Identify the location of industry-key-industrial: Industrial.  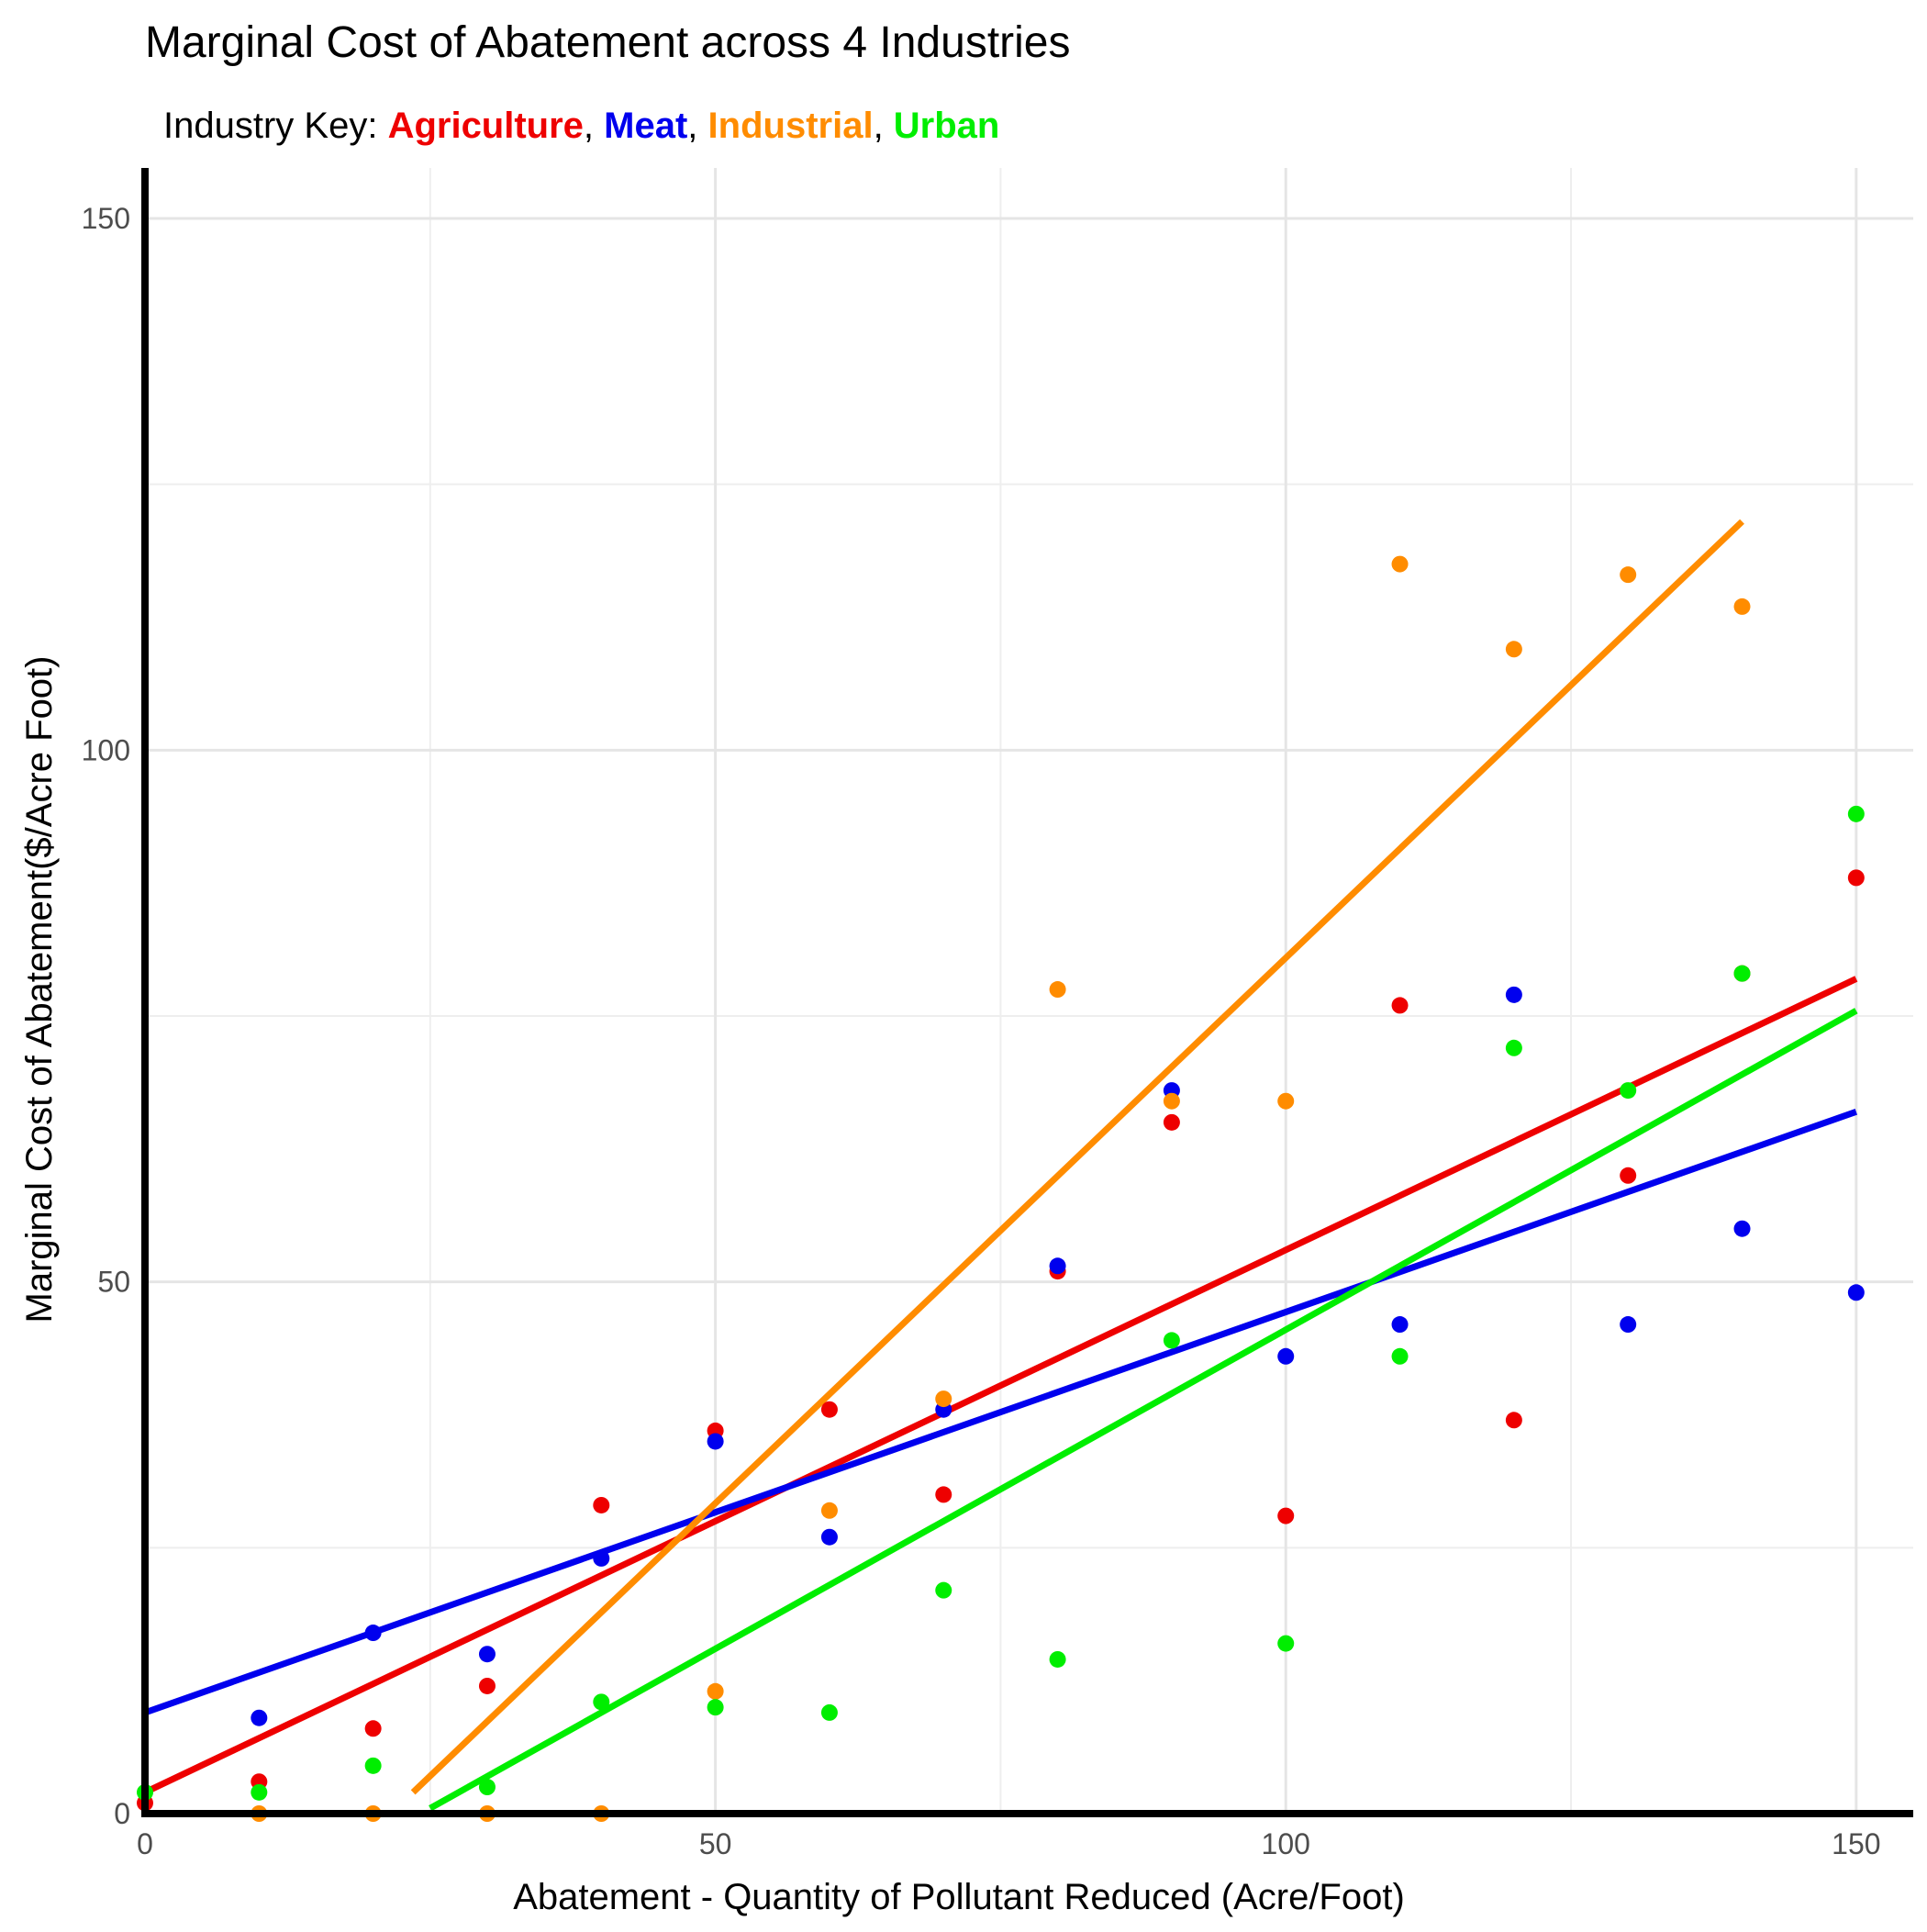
(791, 126).